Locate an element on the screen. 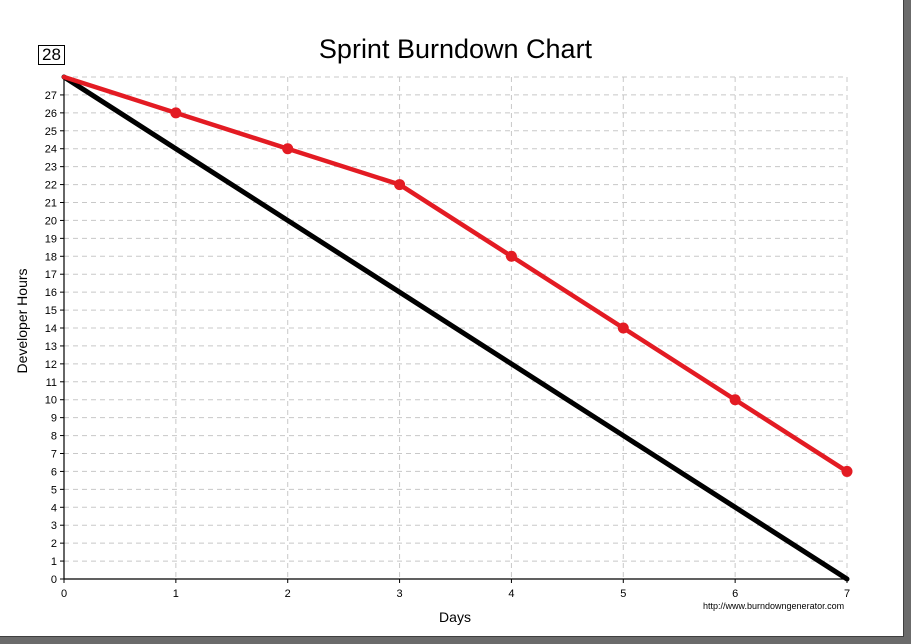 The image size is (911, 644). x-tick-label: 4 is located at coordinates (511, 594).